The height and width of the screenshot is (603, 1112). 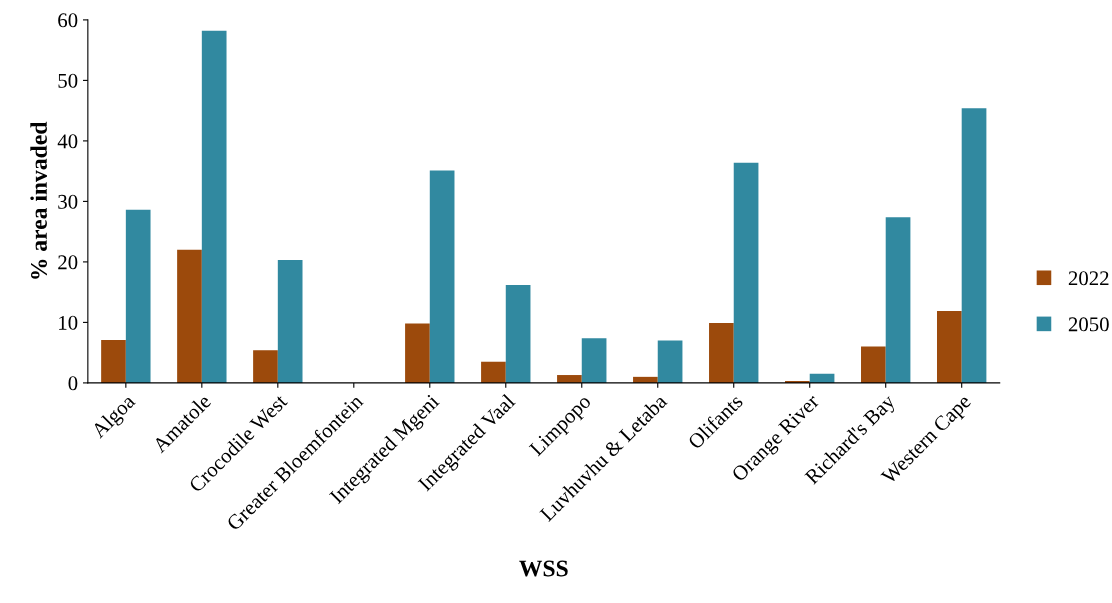 I want to click on y-tick-label: 30, so click(x=68, y=201).